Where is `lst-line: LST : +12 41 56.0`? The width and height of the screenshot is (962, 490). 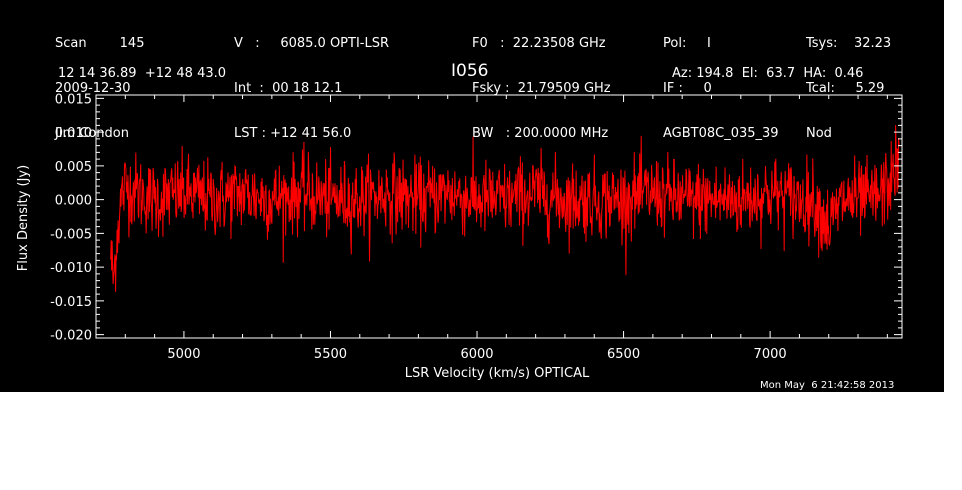 lst-line: LST : +12 41 56.0 is located at coordinates (293, 133).